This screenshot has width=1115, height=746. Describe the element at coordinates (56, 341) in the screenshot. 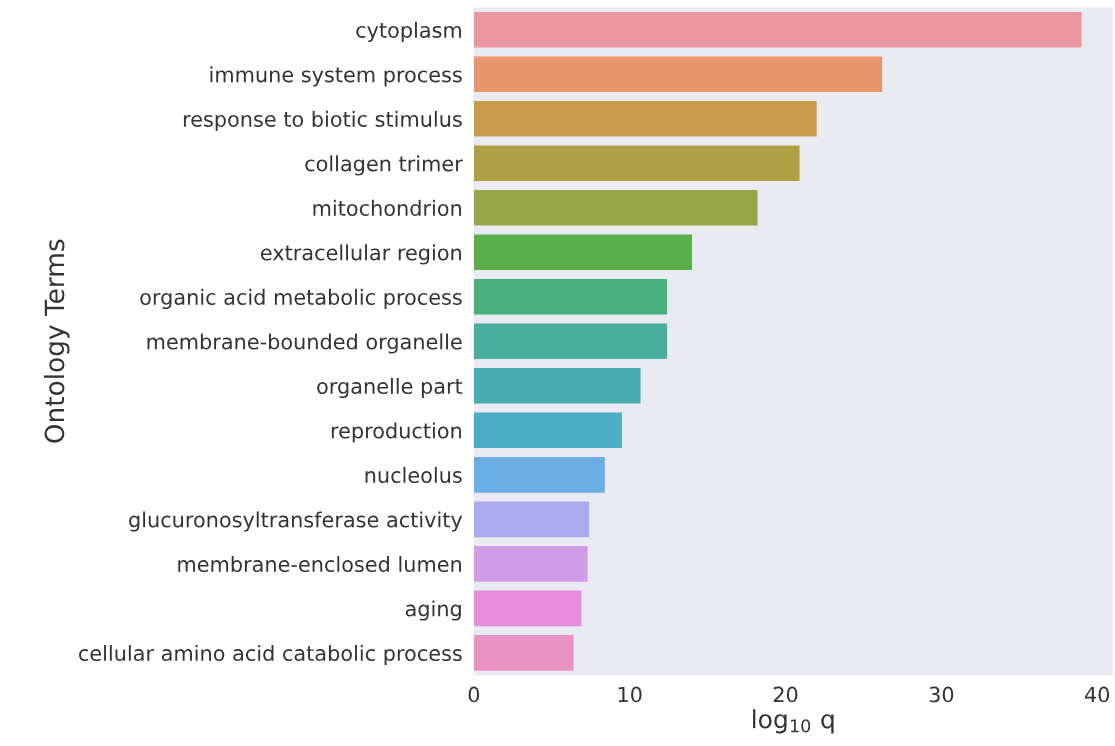

I see `y-axis-title: Ontology Terms` at that location.